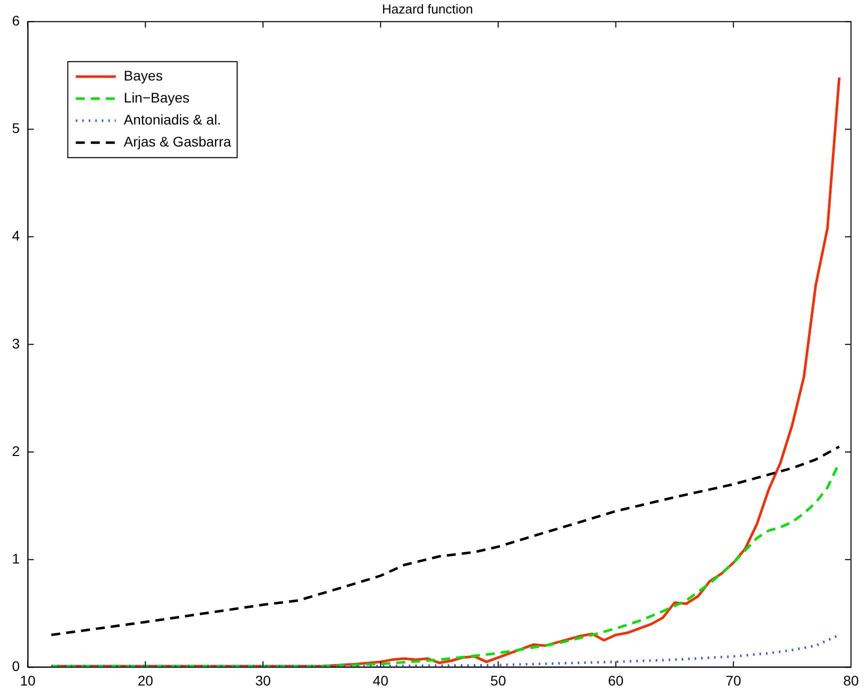 Image resolution: width=865 pixels, height=696 pixels. Describe the element at coordinates (16, 450) in the screenshot. I see `y-tick-label: 2` at that location.